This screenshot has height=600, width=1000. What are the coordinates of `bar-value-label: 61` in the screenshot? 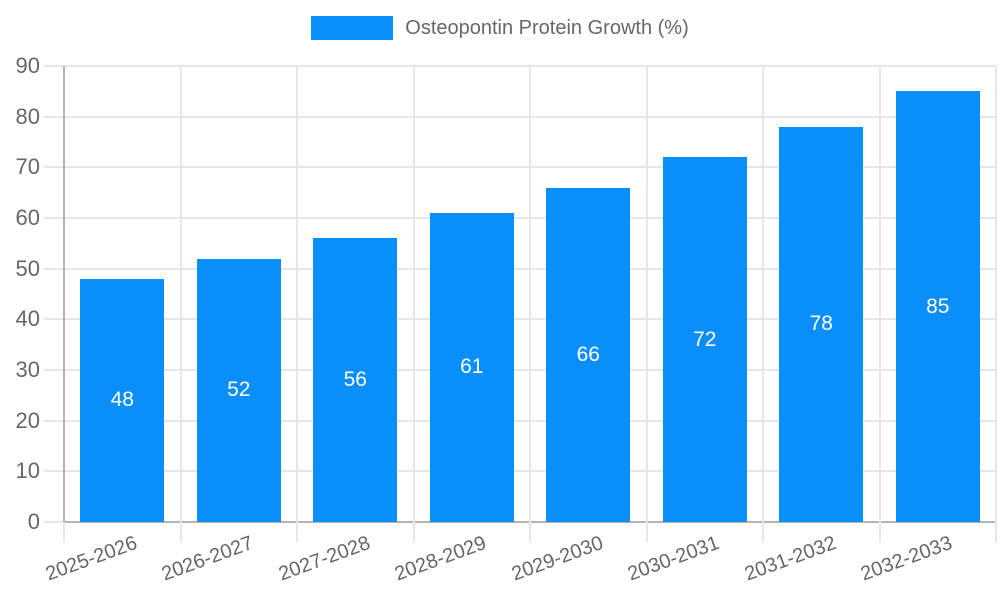 It's located at (472, 367).